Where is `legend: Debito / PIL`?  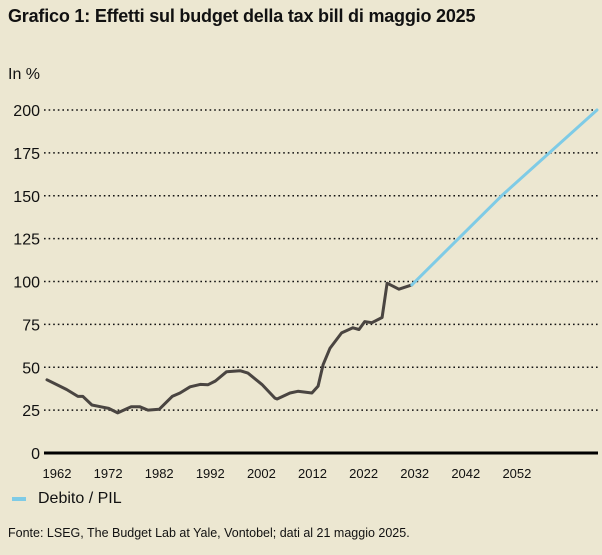
legend: Debito / PIL is located at coordinates (67, 499).